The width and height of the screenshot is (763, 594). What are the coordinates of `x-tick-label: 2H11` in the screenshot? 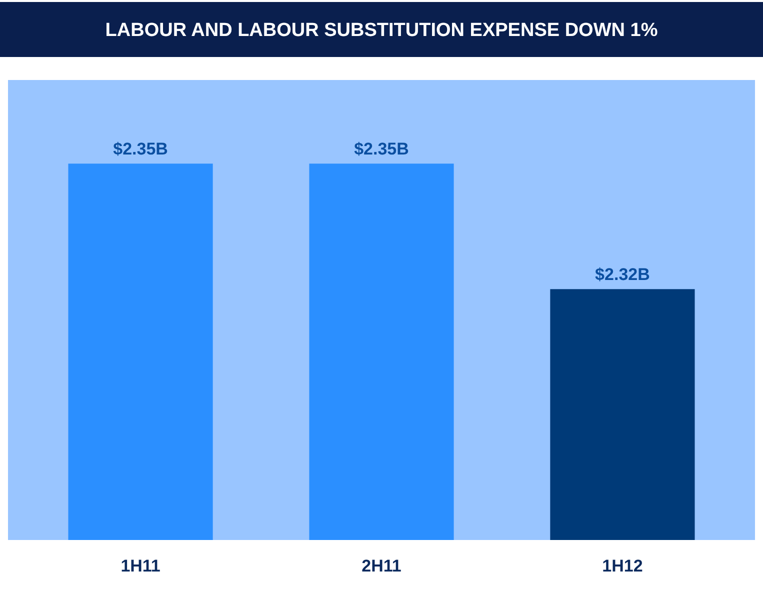 It's located at (382, 566).